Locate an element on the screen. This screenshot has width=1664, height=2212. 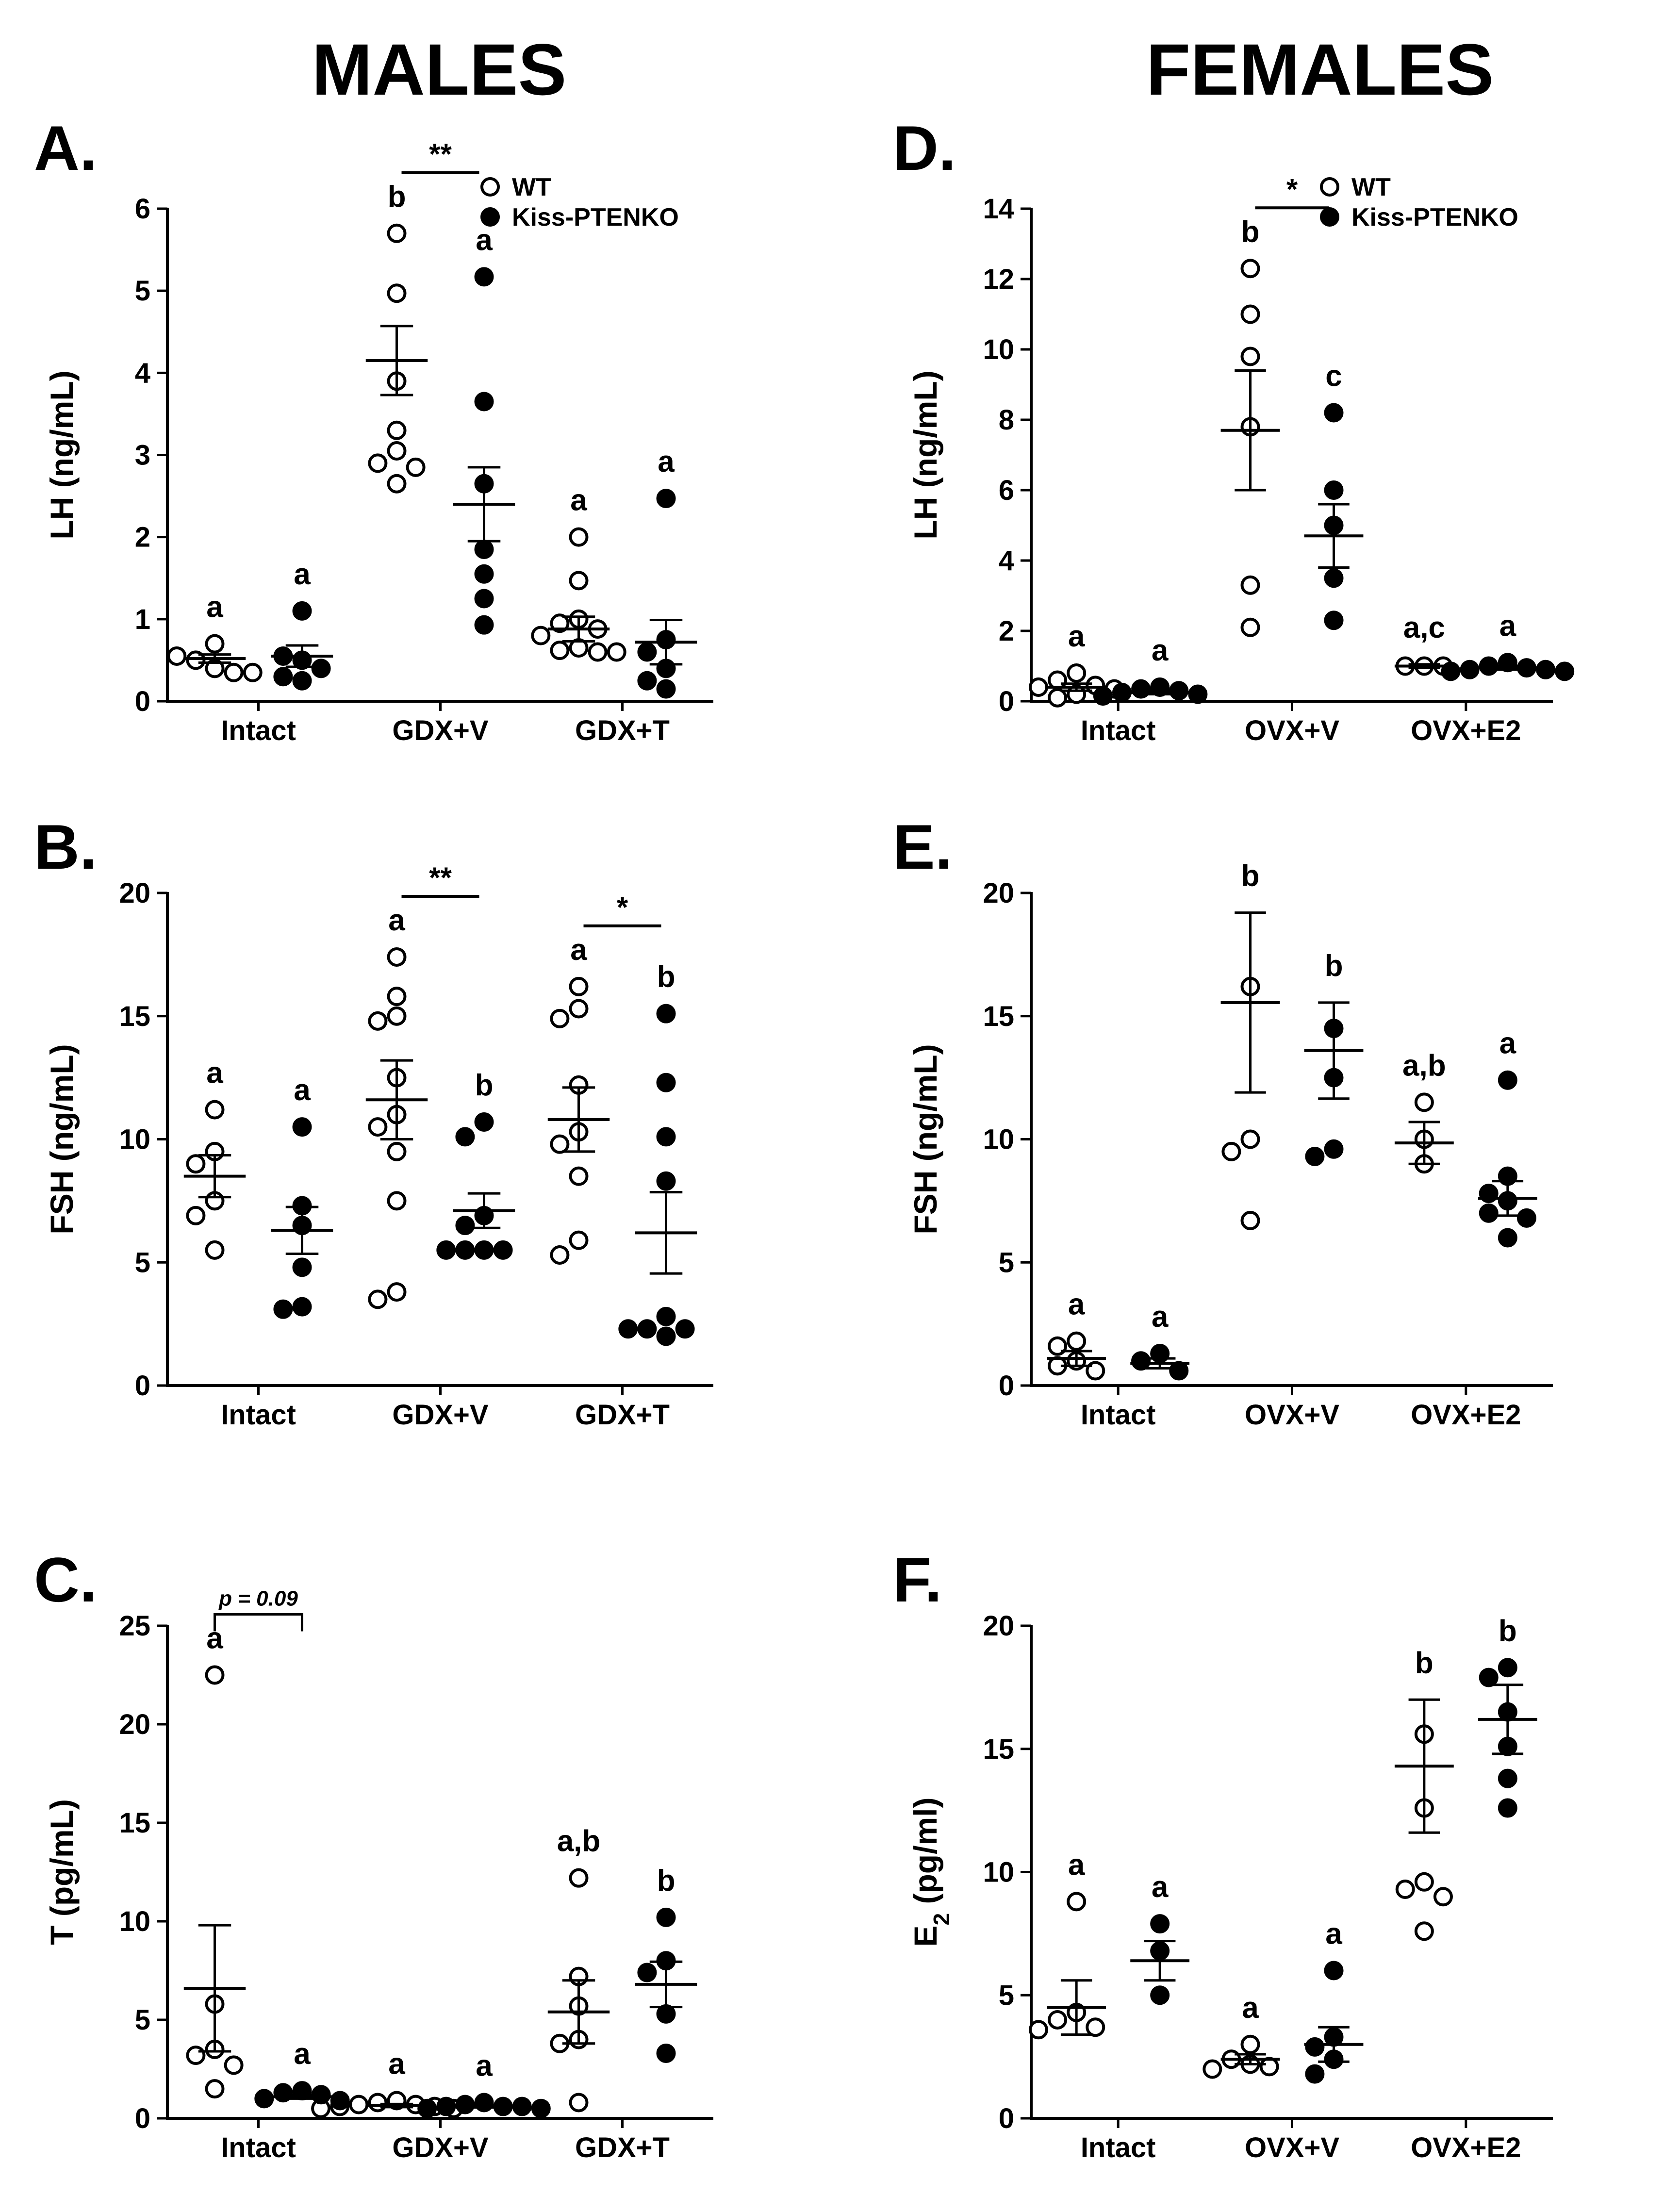
significance-letter: a,b is located at coordinates (1424, 1065).